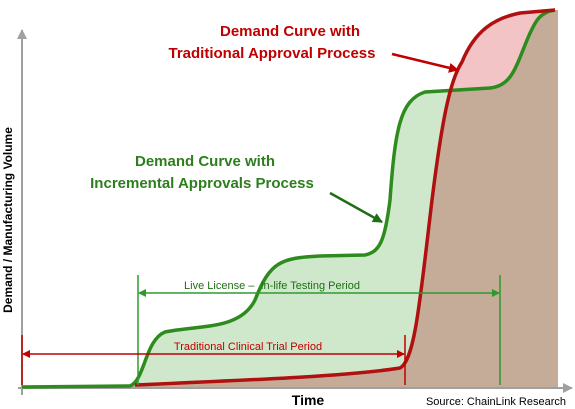 The image size is (575, 409). What do you see at coordinates (290, 31) in the screenshot?
I see `traditional-title-line1: Demand Curve with` at bounding box center [290, 31].